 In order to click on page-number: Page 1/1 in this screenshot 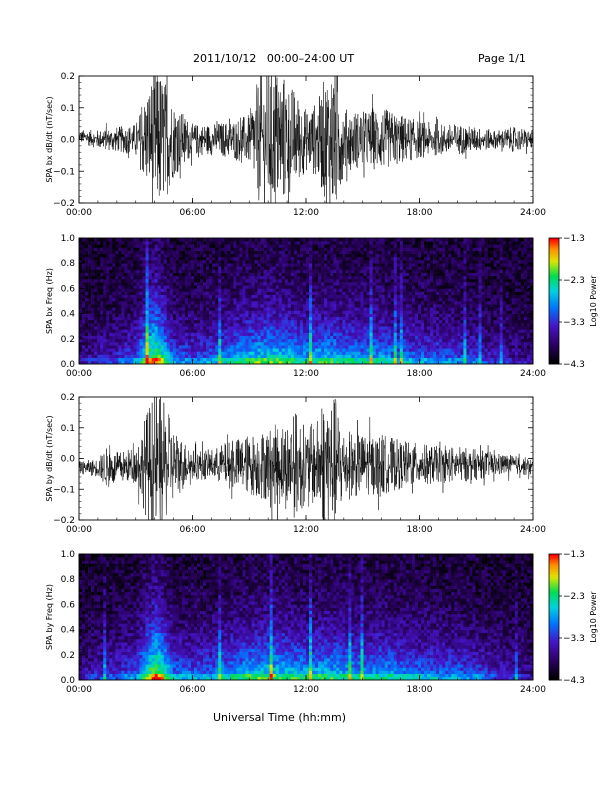, I will do `click(502, 58)`.